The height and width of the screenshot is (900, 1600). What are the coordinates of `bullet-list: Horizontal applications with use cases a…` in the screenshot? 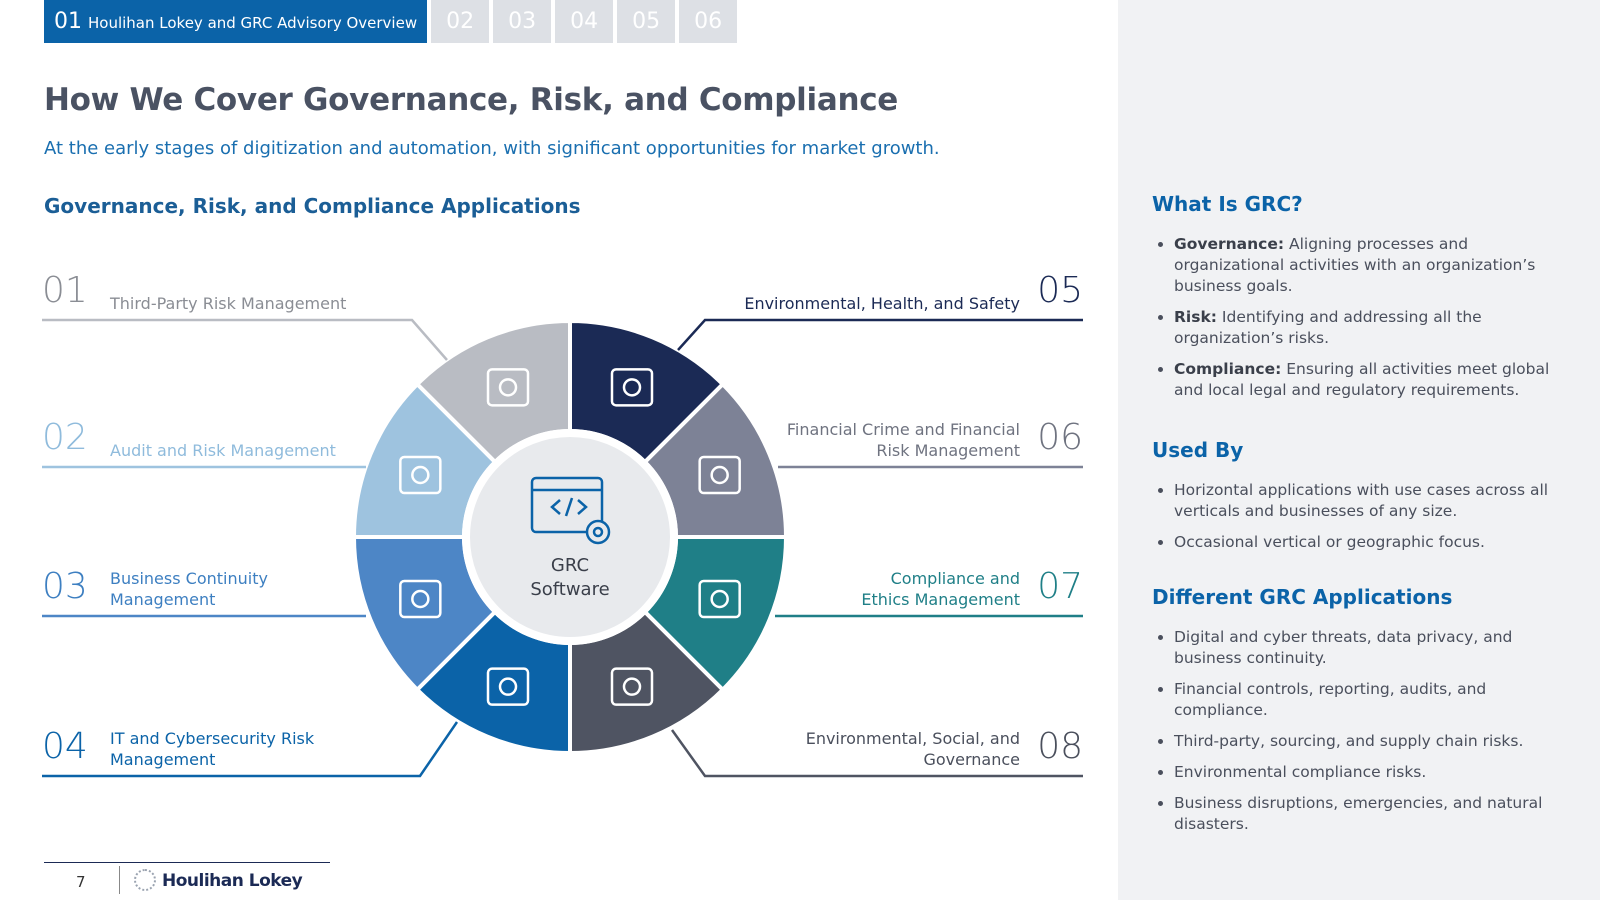 It's located at (1357, 516).